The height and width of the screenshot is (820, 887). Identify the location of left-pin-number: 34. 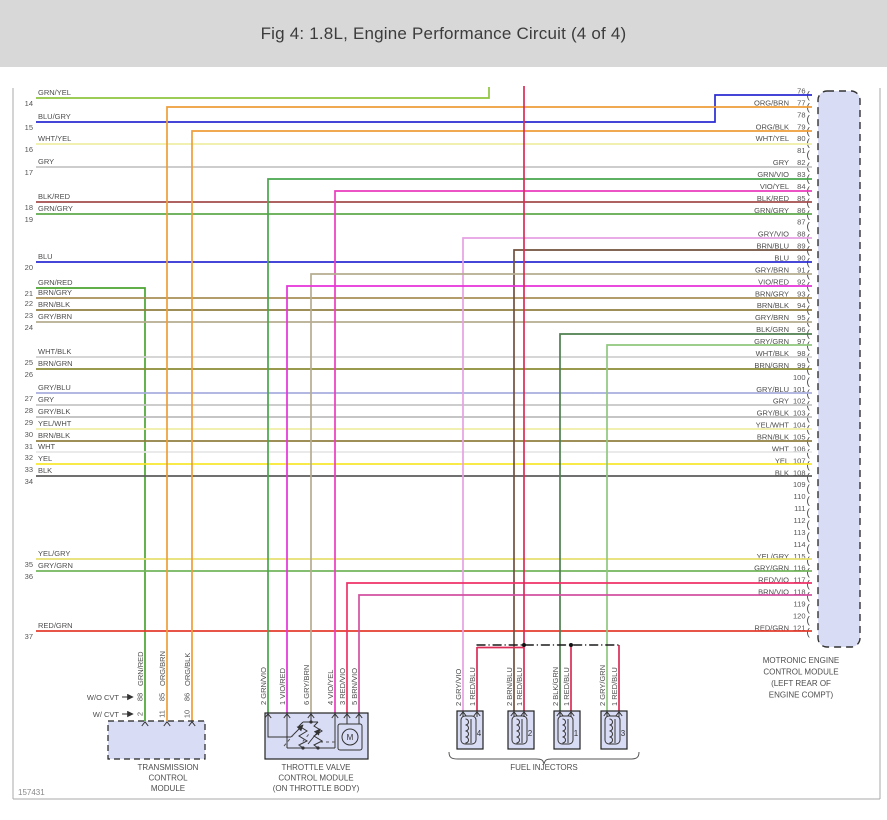
(29, 481).